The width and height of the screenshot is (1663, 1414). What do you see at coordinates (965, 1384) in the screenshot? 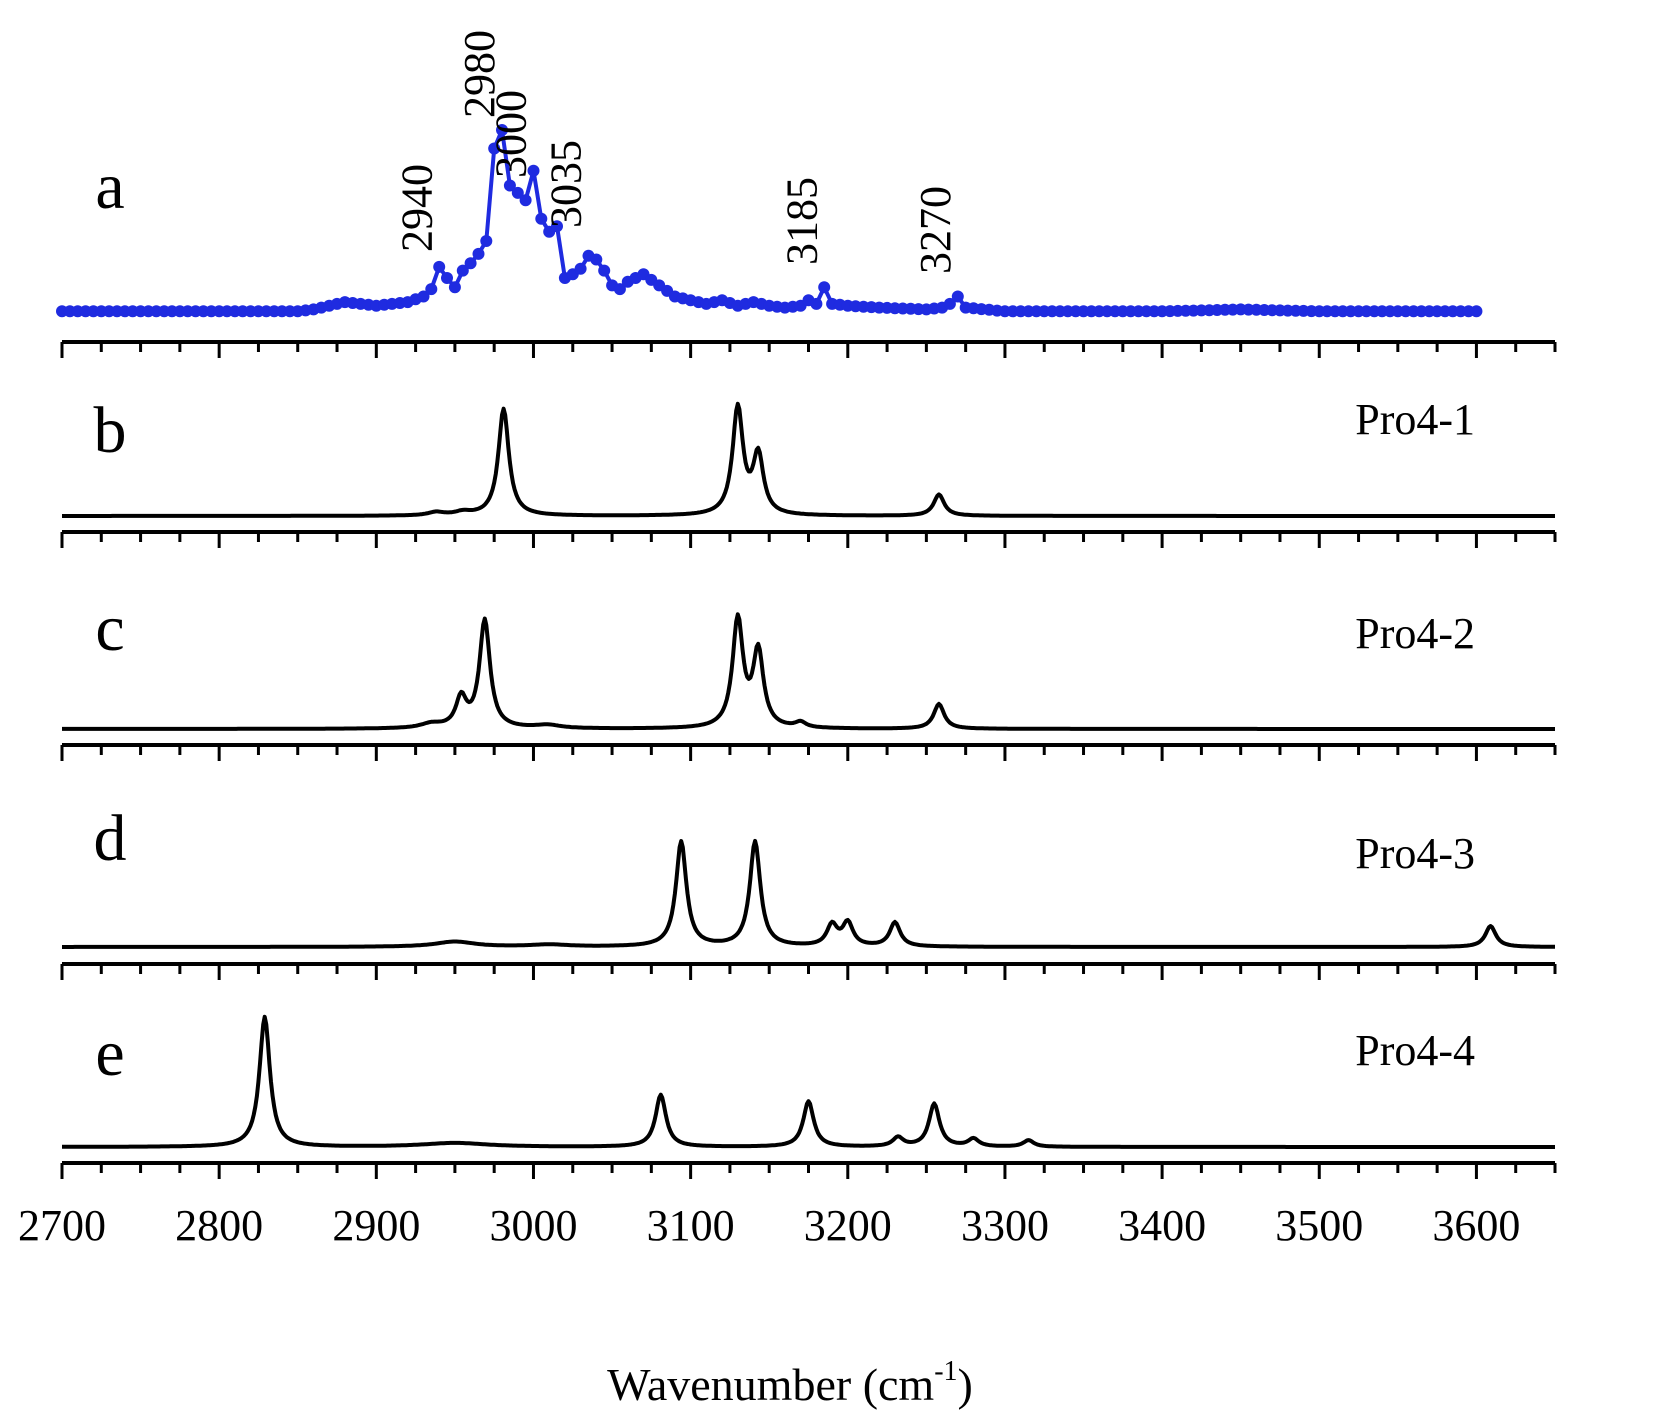
I see `x-axis-title-close: )` at bounding box center [965, 1384].